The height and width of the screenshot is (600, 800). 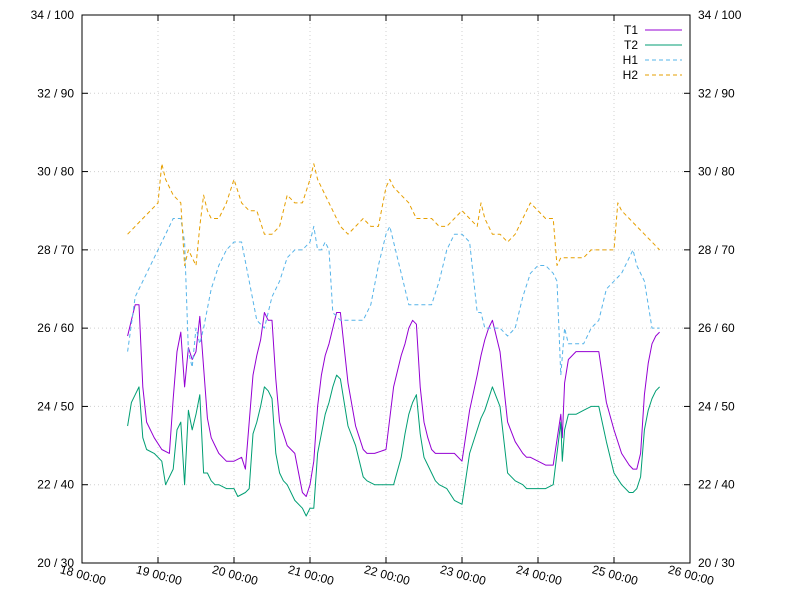 I want to click on legend-label-h1: H1, so click(x=631, y=60).